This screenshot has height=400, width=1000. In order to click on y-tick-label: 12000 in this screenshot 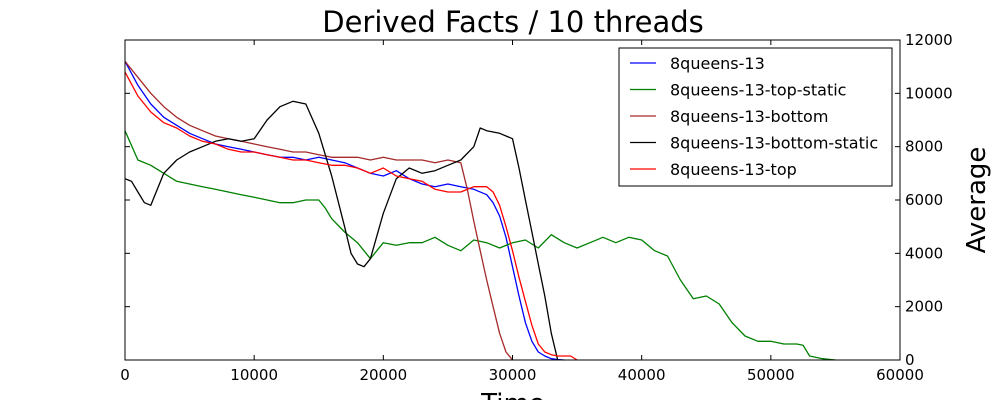, I will do `click(929, 40)`.